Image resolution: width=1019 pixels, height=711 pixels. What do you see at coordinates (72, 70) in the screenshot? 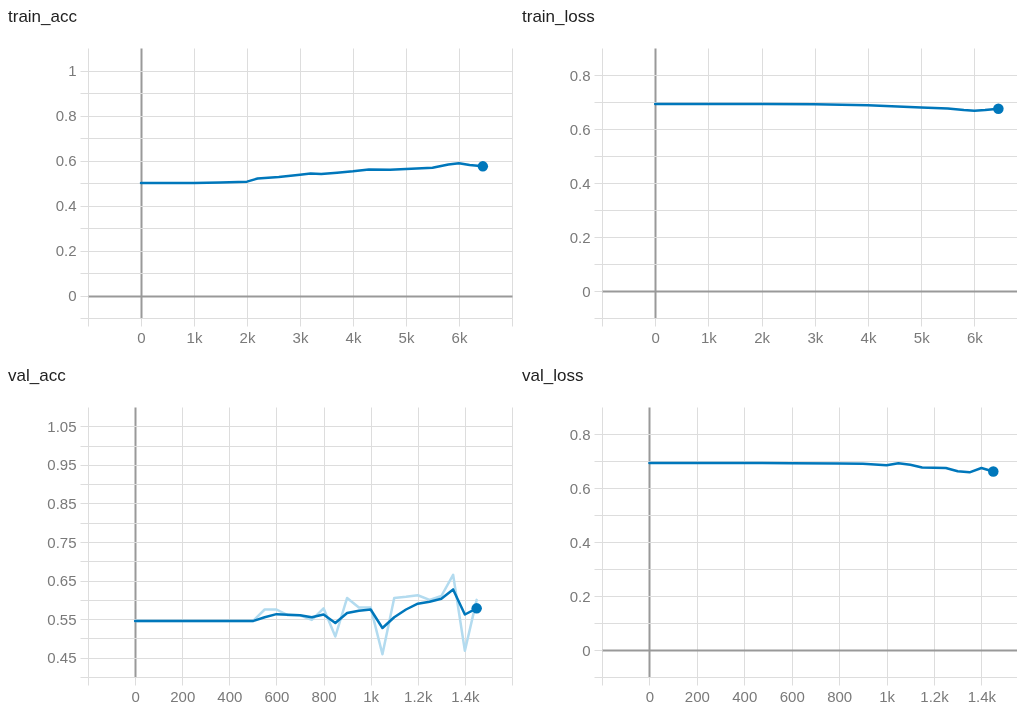
I see `y-tick-label: 1` at bounding box center [72, 70].